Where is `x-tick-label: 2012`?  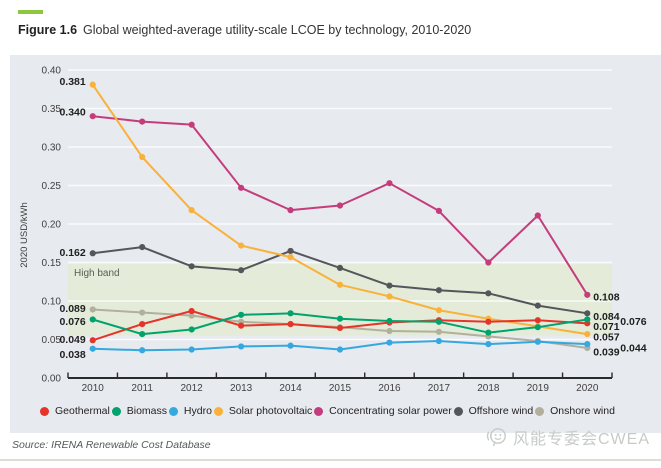
x-tick-label: 2012 is located at coordinates (192, 388).